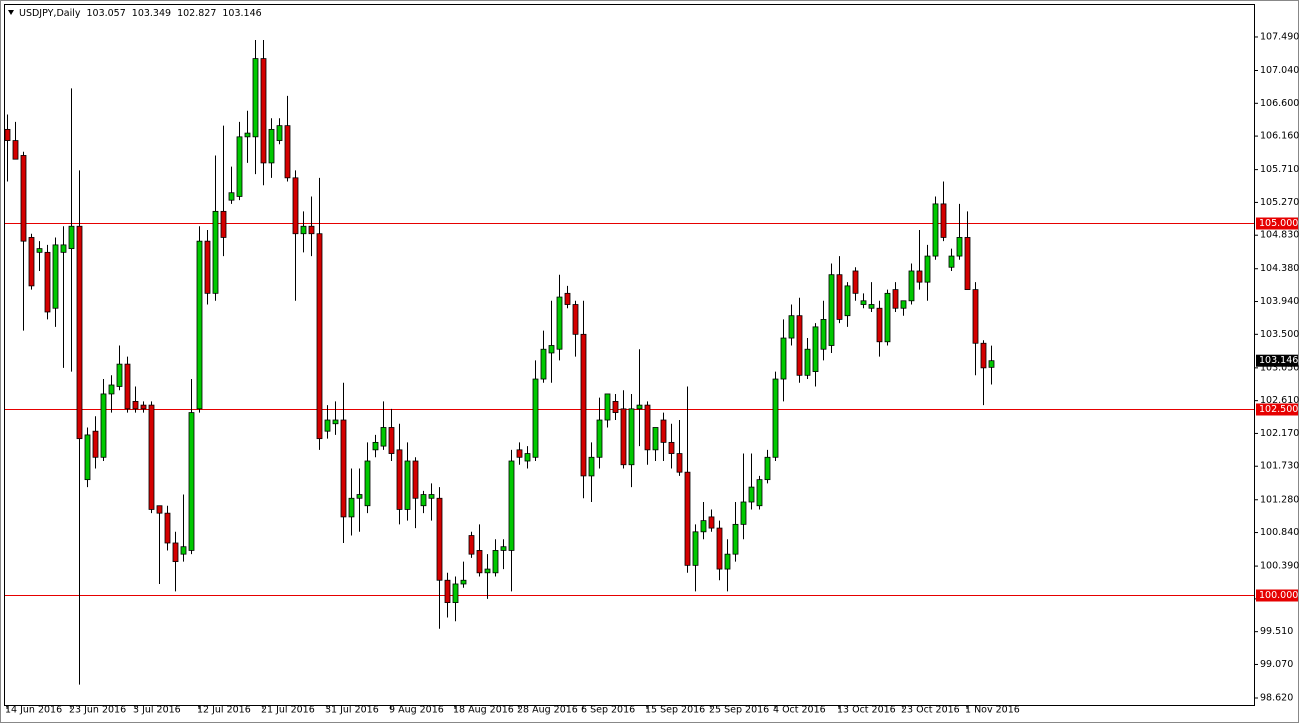 The image size is (1299, 723). Describe the element at coordinates (33, 710) in the screenshot. I see `x-tick-label: 14 Jun 2016` at that location.